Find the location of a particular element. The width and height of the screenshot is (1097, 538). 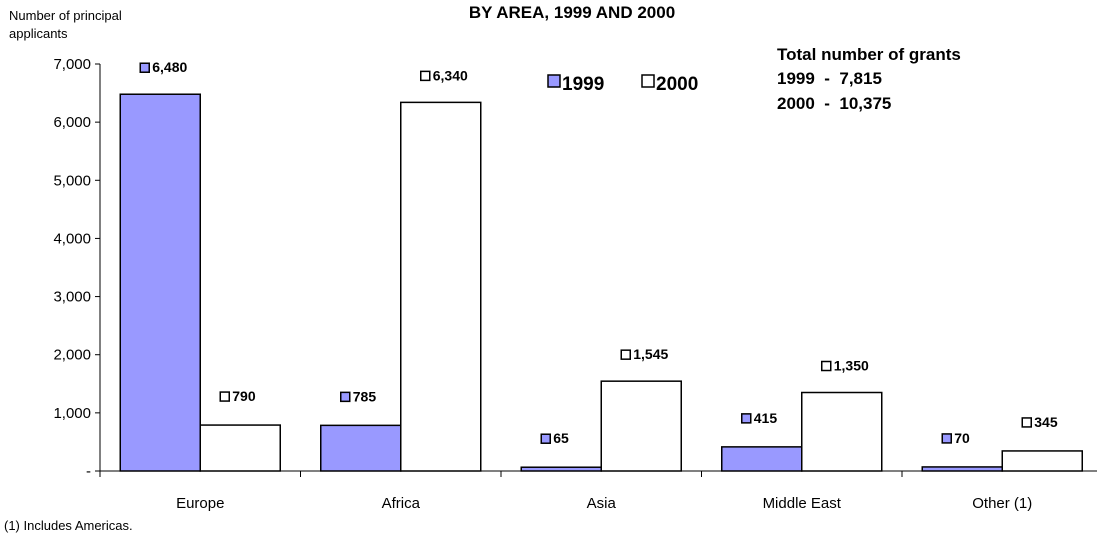

data-label-value: 415 is located at coordinates (766, 418).